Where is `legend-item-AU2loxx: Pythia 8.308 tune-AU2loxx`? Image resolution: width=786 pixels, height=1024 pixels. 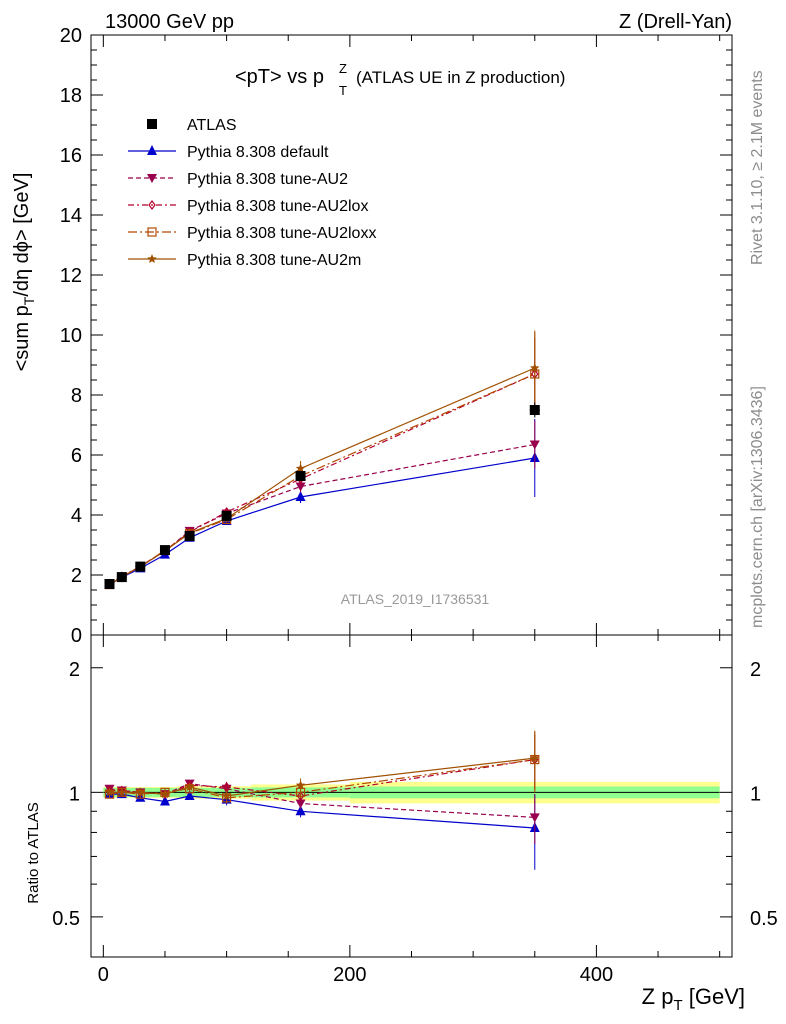
legend-item-AU2loxx: Pythia 8.308 tune-AU2loxx is located at coordinates (252, 233).